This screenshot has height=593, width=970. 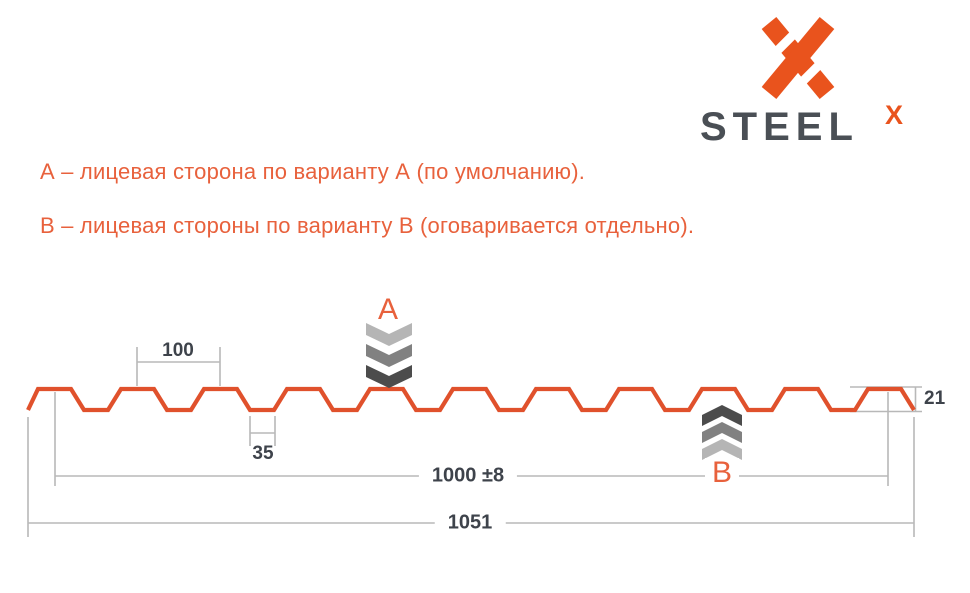 I want to click on dim-label-profile-height: 21, so click(x=935, y=398).